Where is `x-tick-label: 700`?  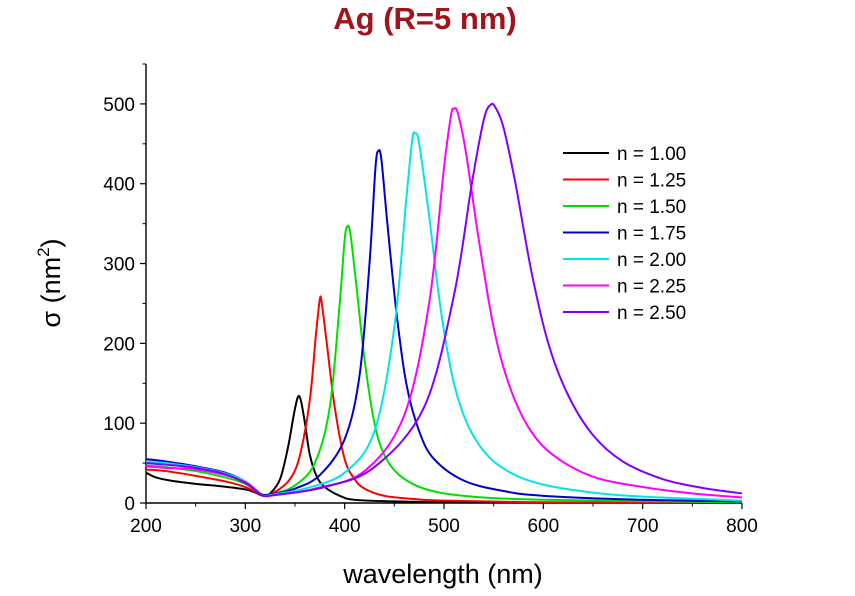 x-tick-label: 700 is located at coordinates (643, 526).